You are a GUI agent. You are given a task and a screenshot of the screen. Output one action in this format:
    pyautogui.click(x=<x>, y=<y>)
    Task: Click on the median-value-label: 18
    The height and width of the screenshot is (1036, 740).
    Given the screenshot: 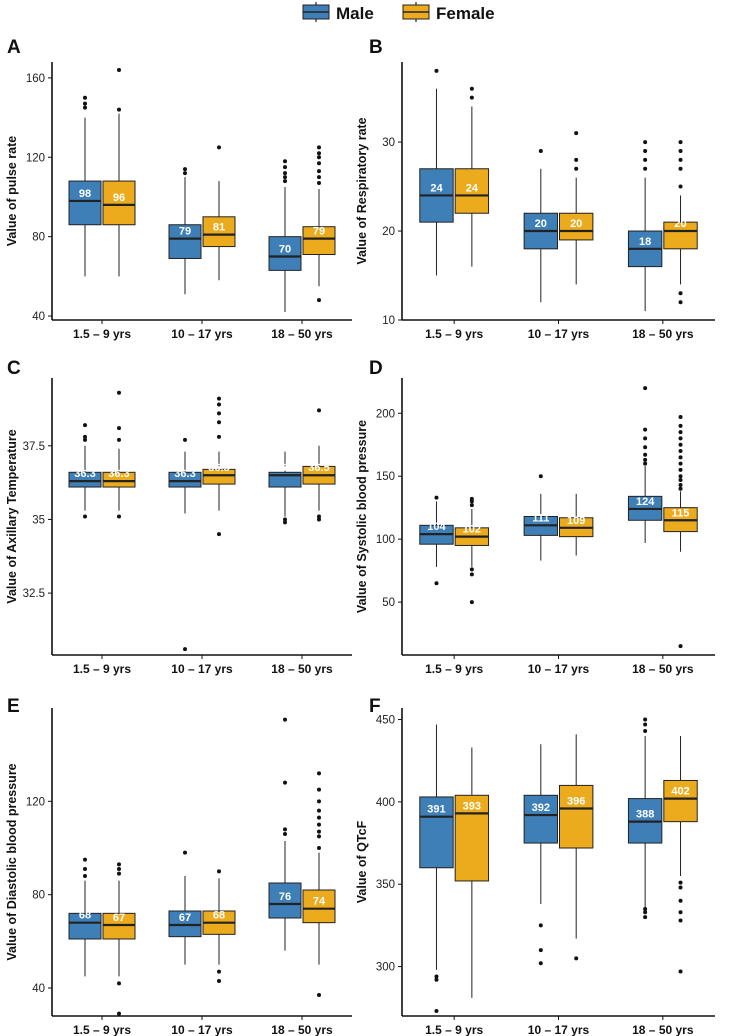 What is the action you would take?
    pyautogui.click(x=645, y=242)
    